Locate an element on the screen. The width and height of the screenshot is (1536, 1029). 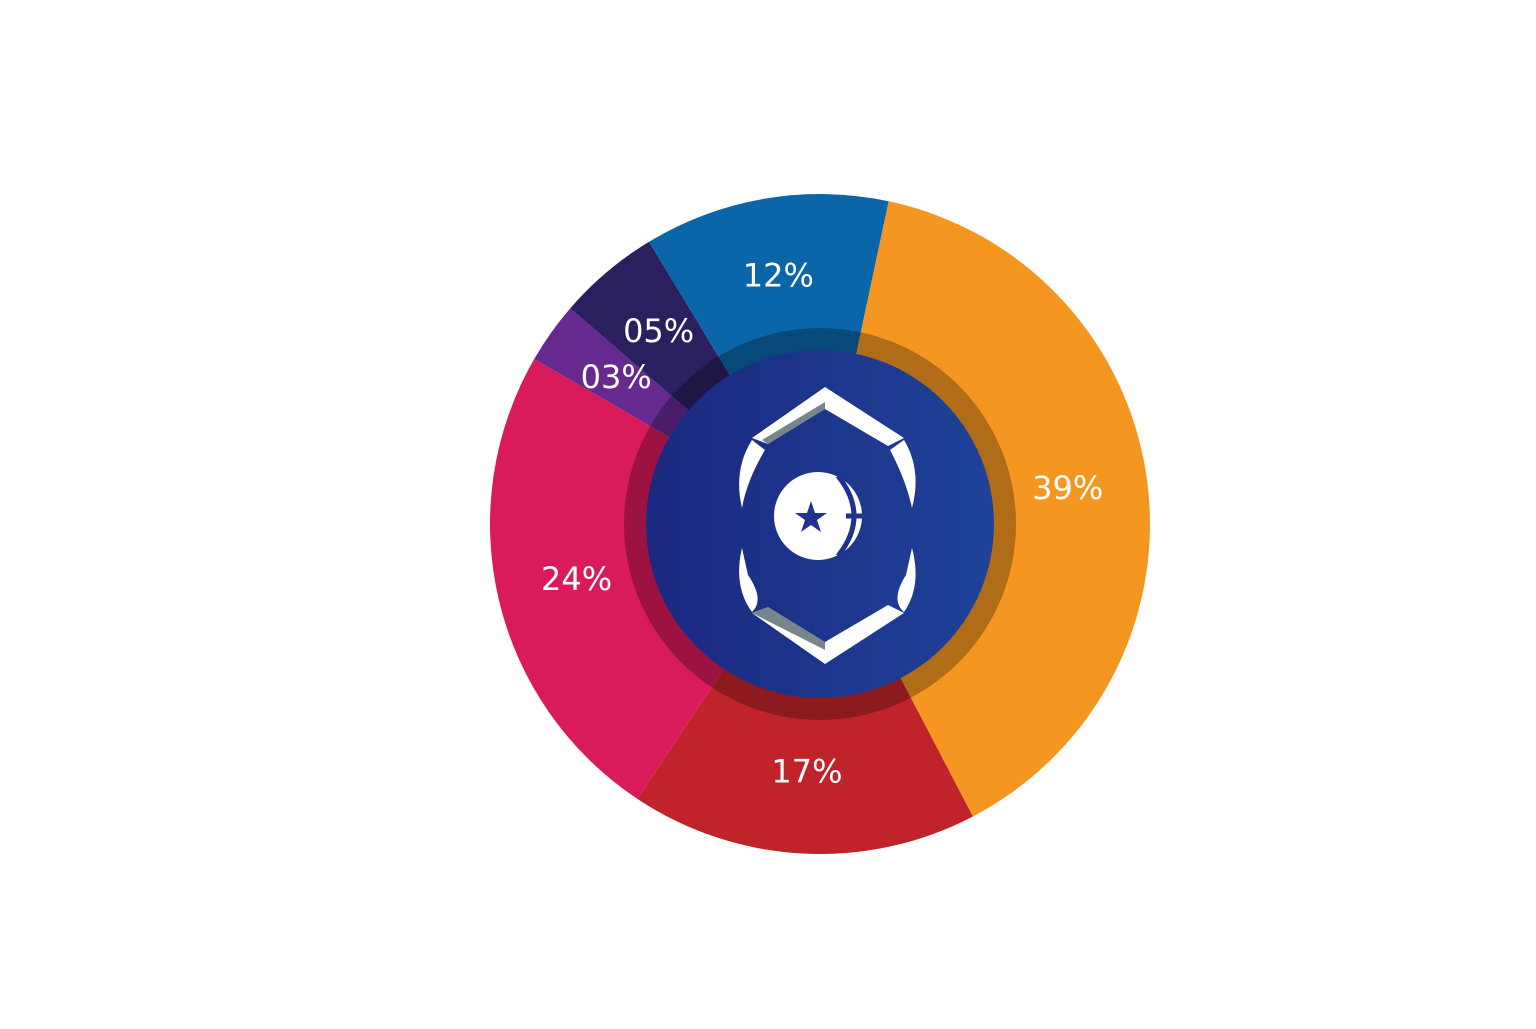
logo-top-left-arm is located at coordinates (788, 415).